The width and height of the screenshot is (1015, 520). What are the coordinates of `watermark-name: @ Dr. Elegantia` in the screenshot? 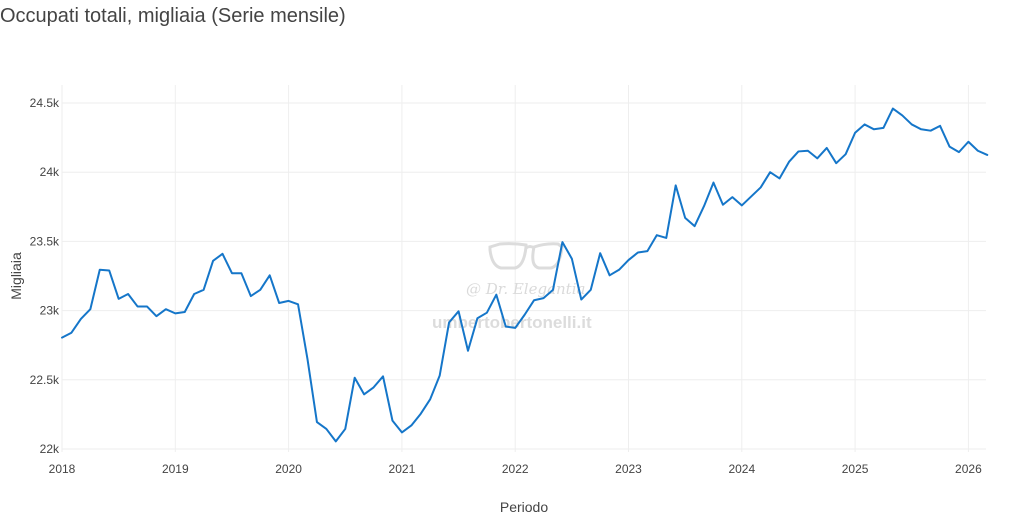 It's located at (525, 289).